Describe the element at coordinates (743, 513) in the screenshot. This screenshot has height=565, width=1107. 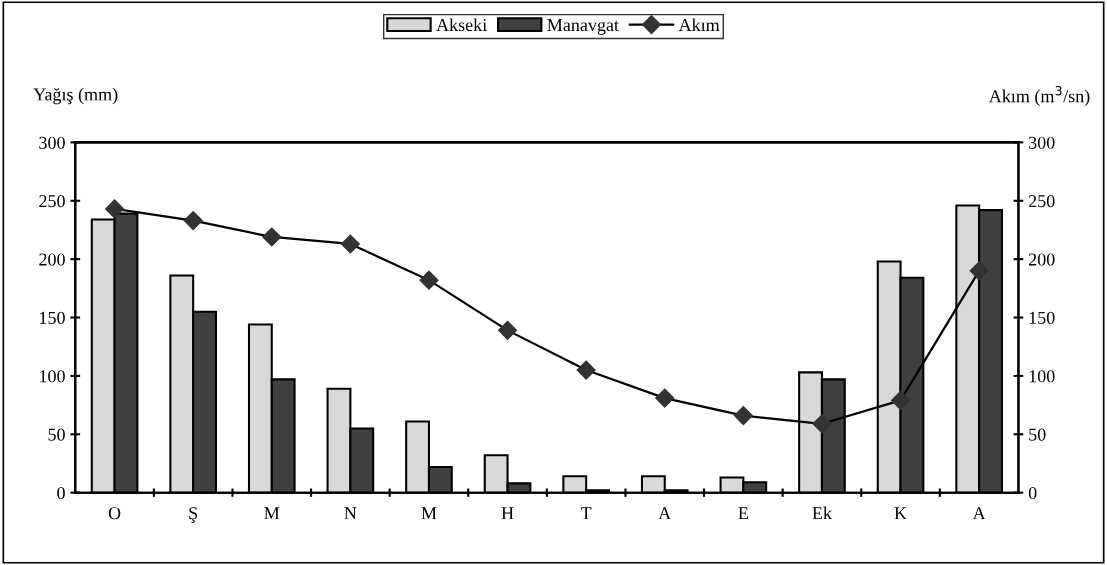
I see `x-tick-label: E` at that location.